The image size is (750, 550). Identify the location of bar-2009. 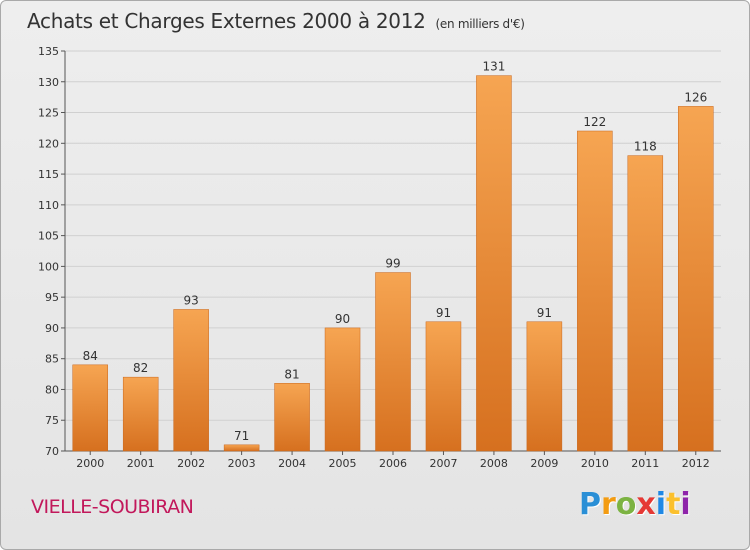
(544, 386).